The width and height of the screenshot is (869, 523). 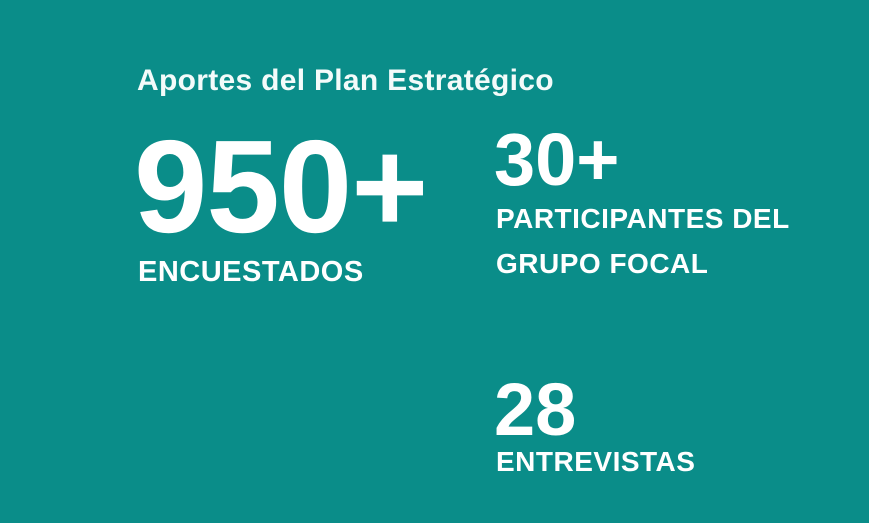 I want to click on stat-entrevistas-label: ENTREVISTAS, so click(x=596, y=461).